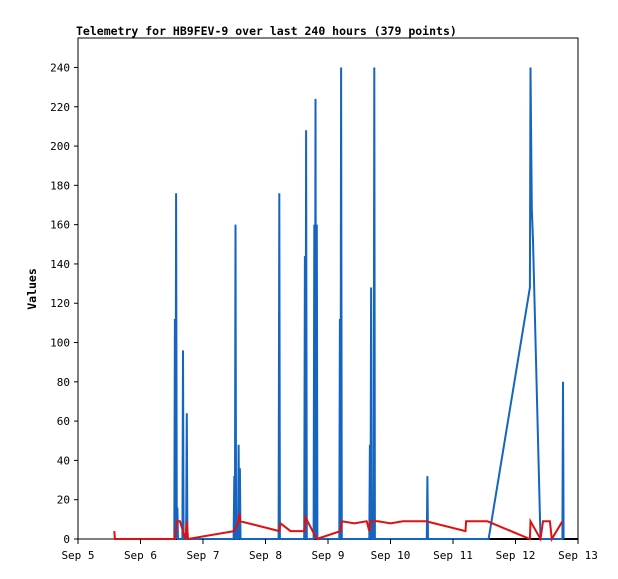  Describe the element at coordinates (63, 460) in the screenshot. I see `y-tick-label: 40` at that location.